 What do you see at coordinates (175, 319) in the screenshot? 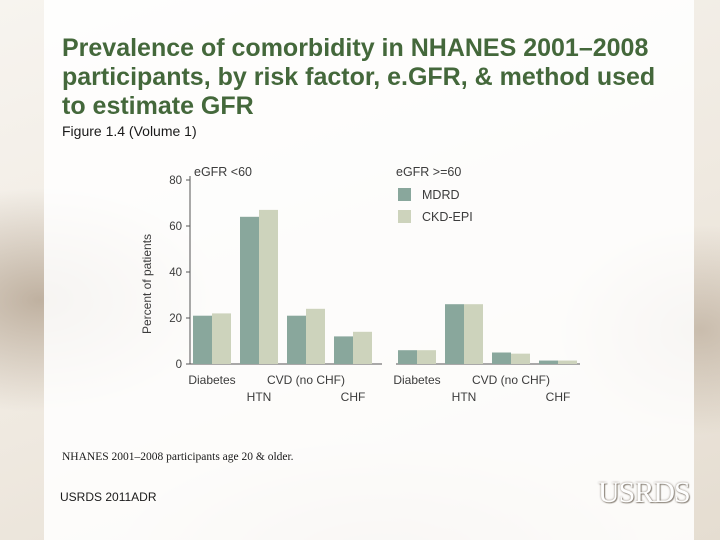
I see `y-tick-label: 20` at bounding box center [175, 319].